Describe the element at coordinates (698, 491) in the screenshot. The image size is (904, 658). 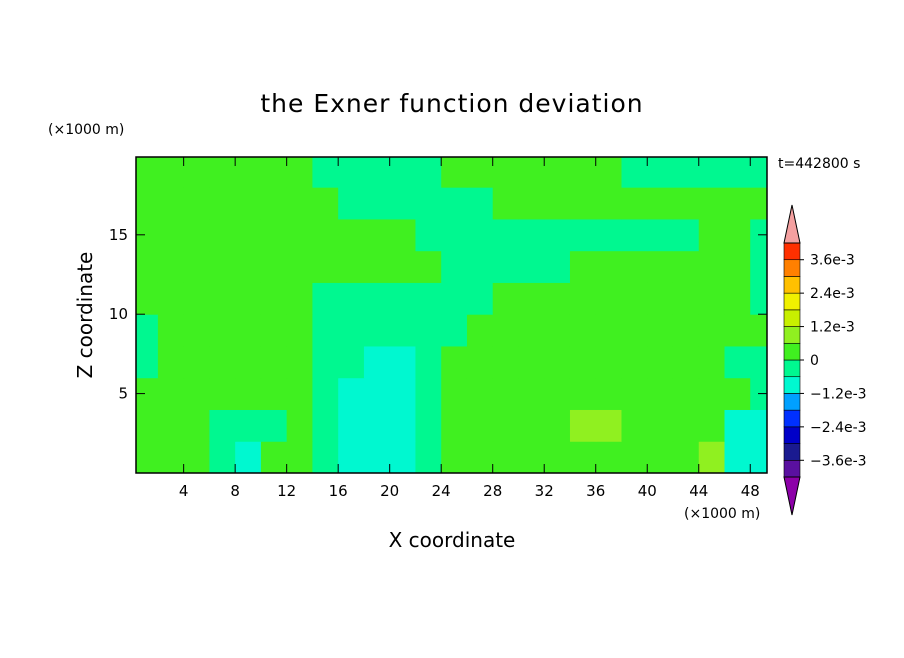
I see `x-tick-label: 44` at that location.